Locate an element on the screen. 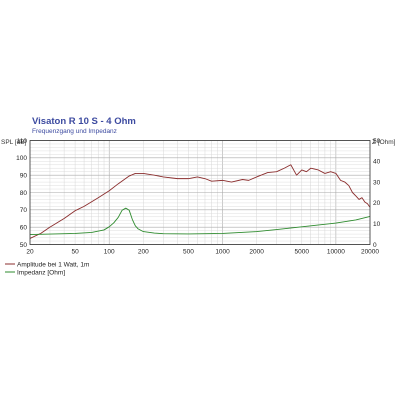 This screenshot has height=400, width=400. legend-label: Impedanz [Ohm] is located at coordinates (41, 272).